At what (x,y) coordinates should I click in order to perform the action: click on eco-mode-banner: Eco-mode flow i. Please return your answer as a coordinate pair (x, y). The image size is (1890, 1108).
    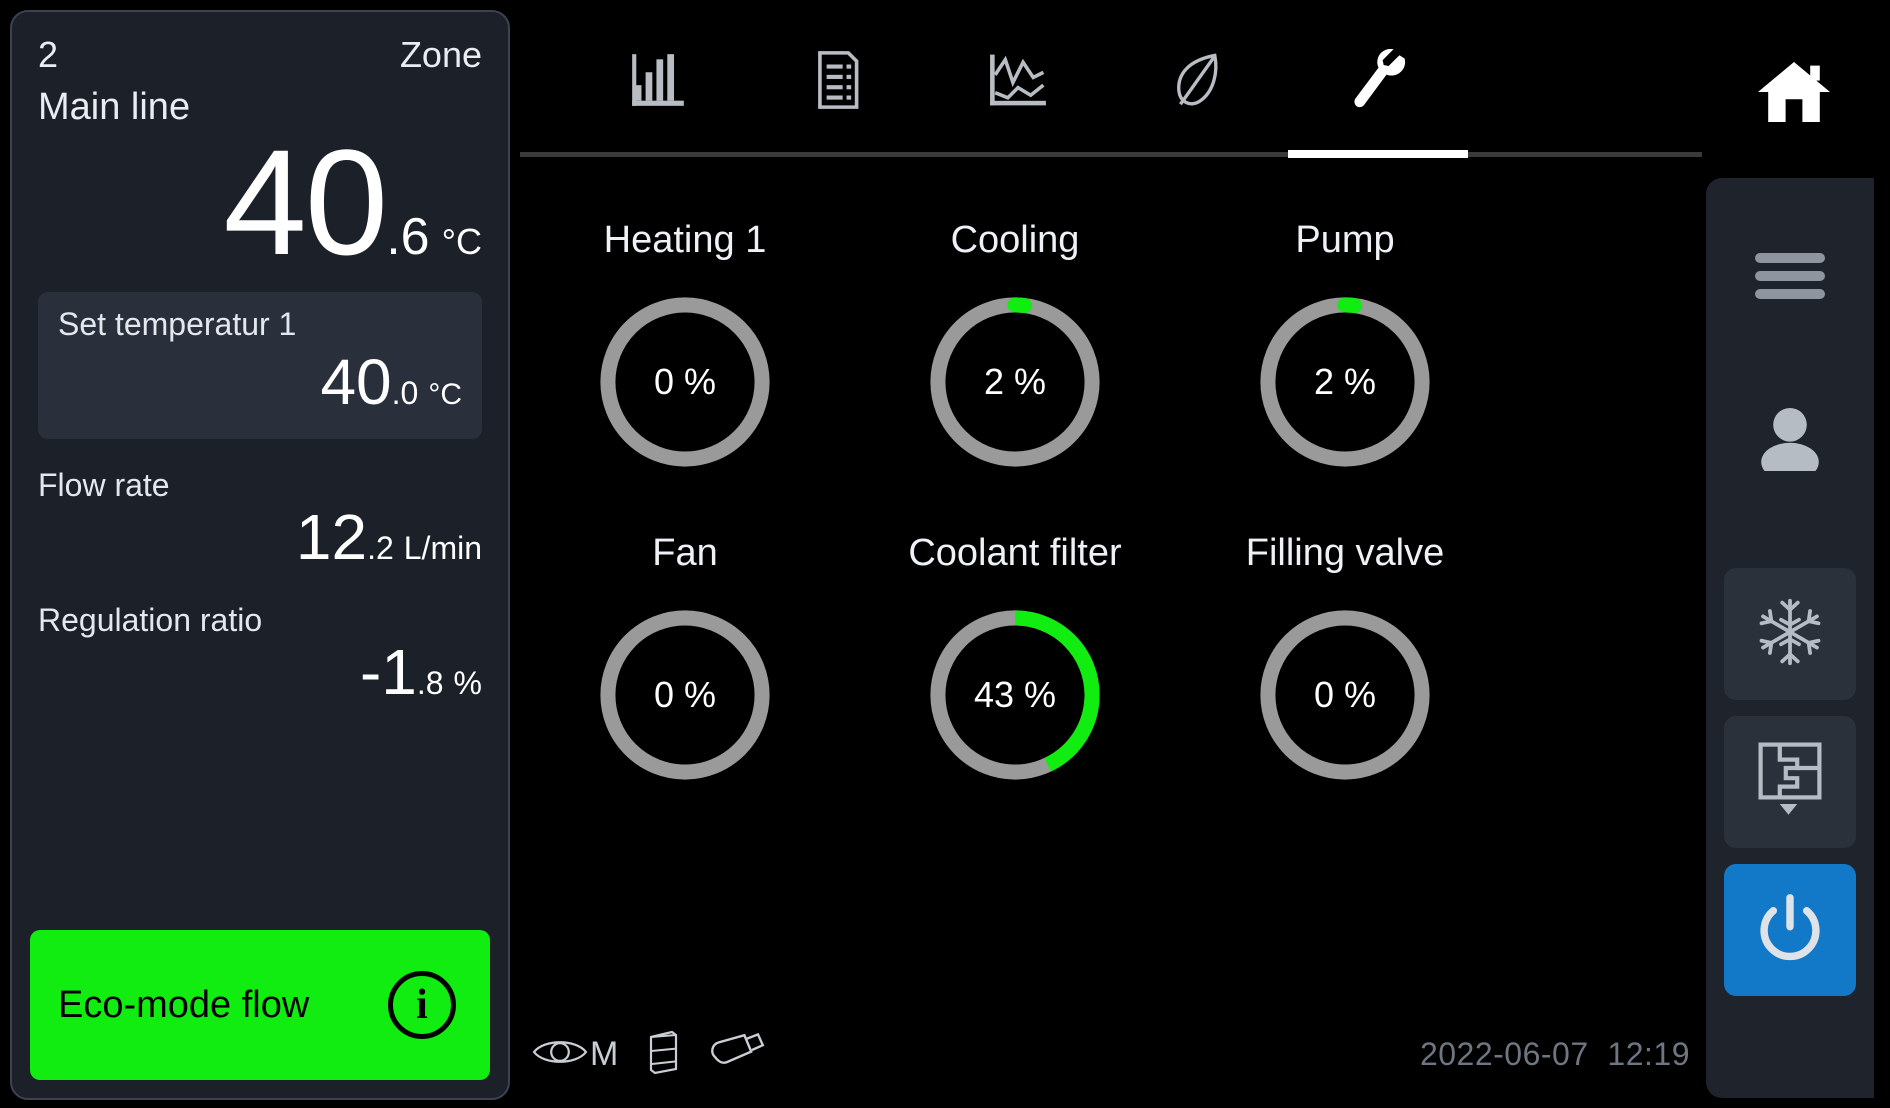
    Looking at the image, I should click on (260, 1005).